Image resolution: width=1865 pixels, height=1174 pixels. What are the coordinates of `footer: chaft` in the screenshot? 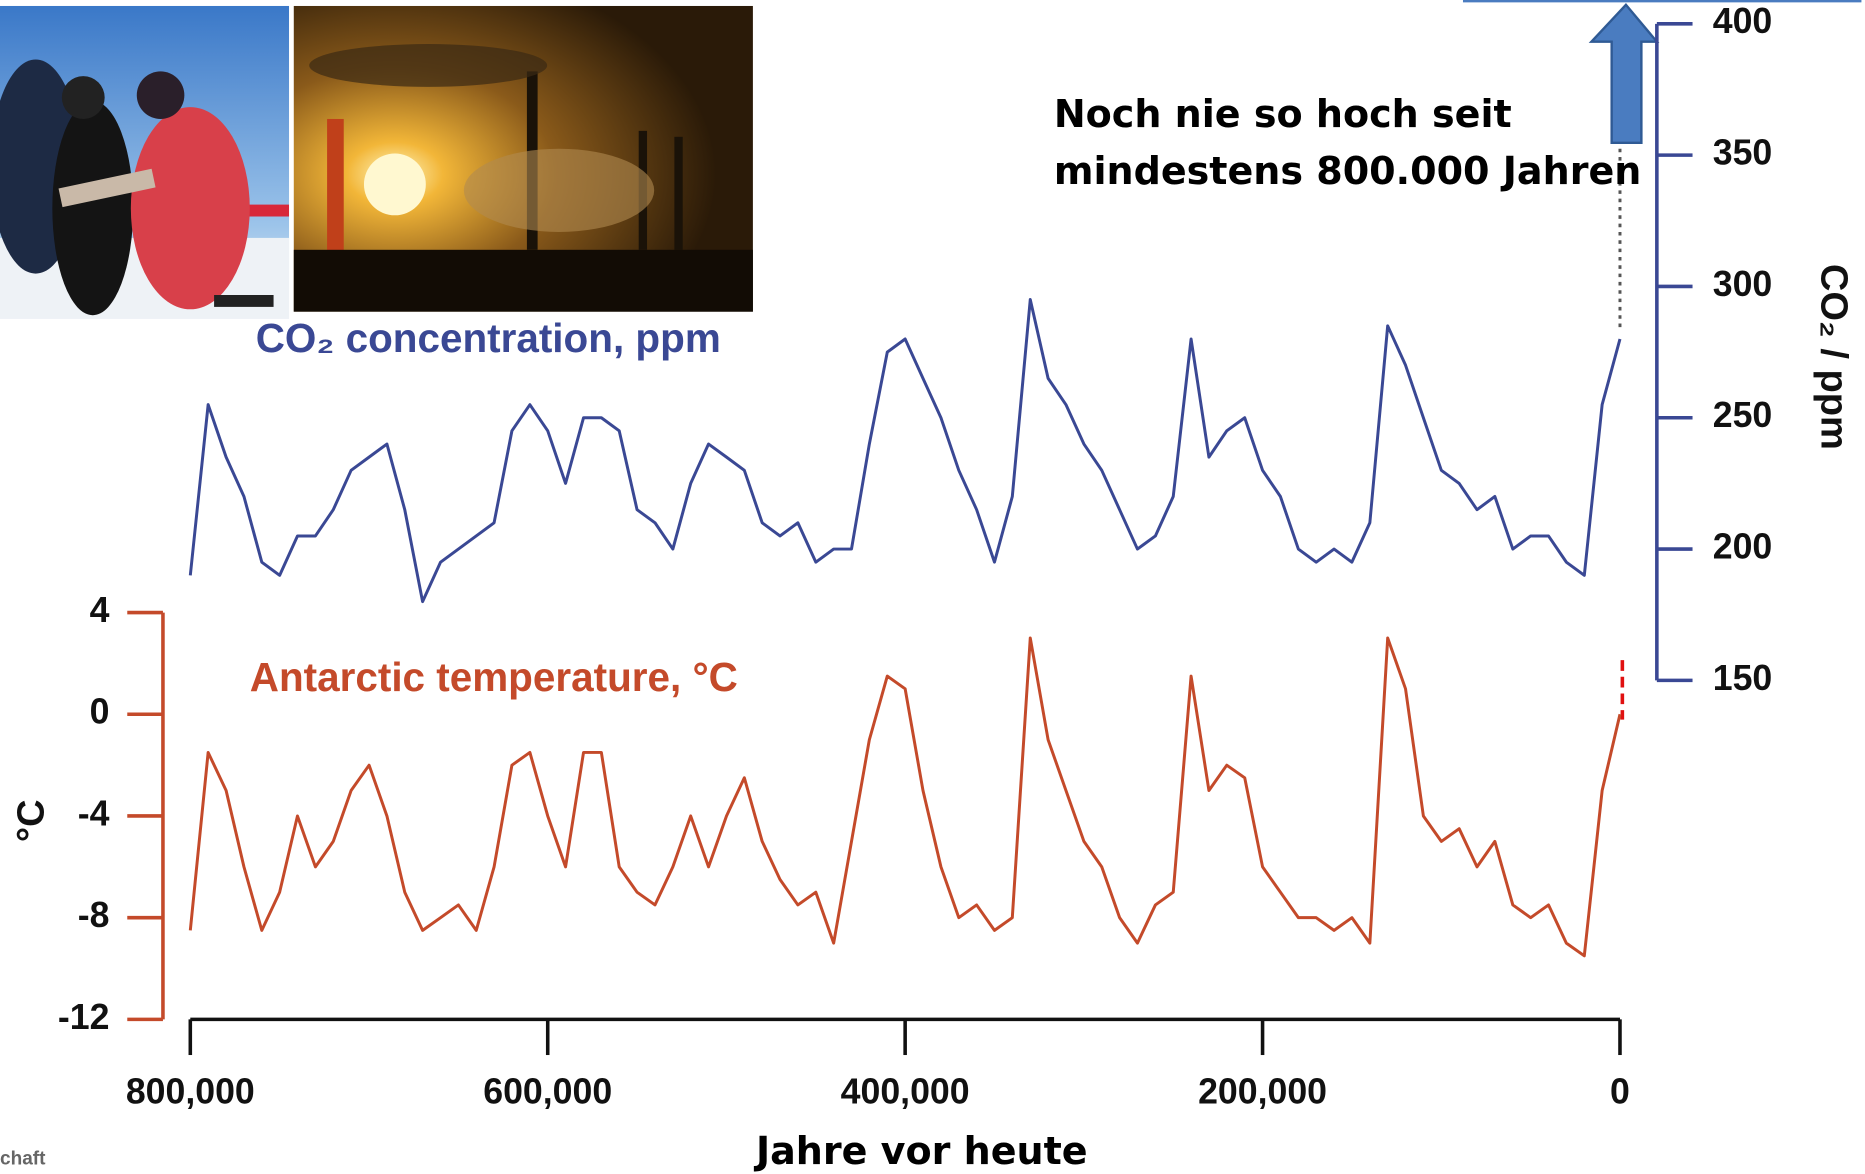 It's located at (23, 1159).